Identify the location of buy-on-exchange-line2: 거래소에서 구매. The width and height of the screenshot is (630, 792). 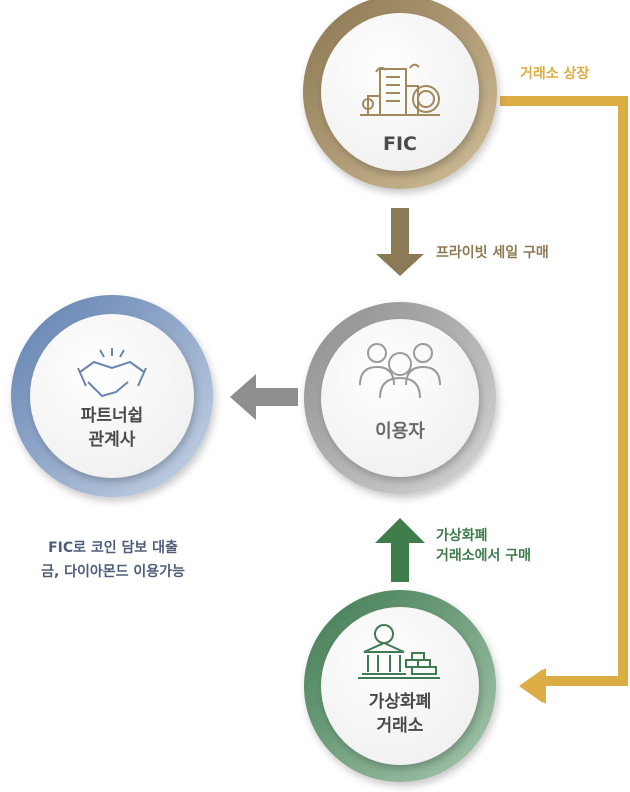
(484, 556).